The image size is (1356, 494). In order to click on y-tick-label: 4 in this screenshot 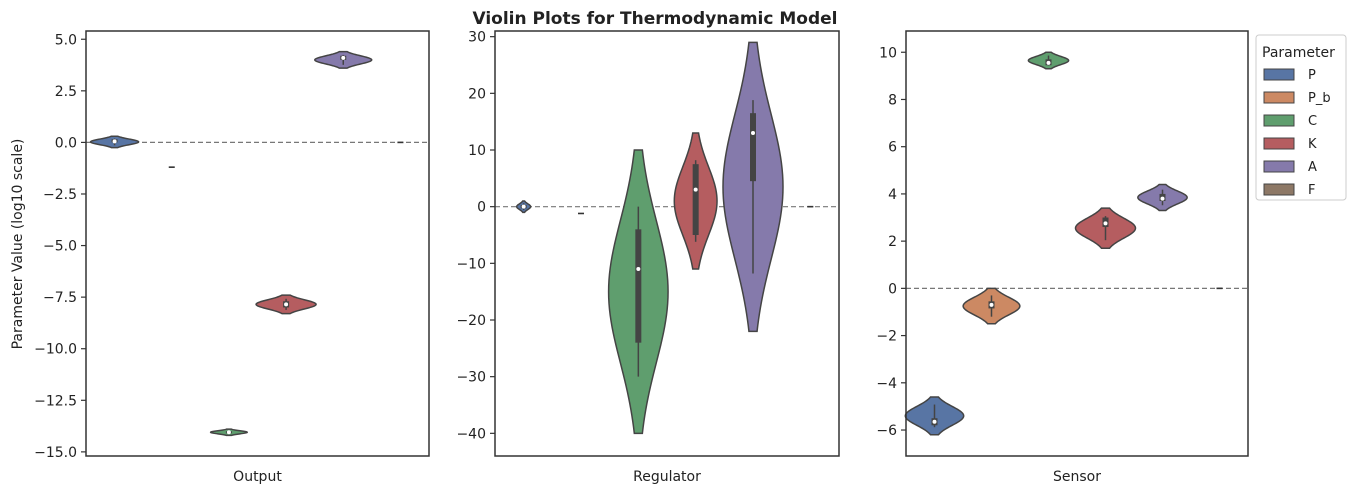, I will do `click(892, 195)`.